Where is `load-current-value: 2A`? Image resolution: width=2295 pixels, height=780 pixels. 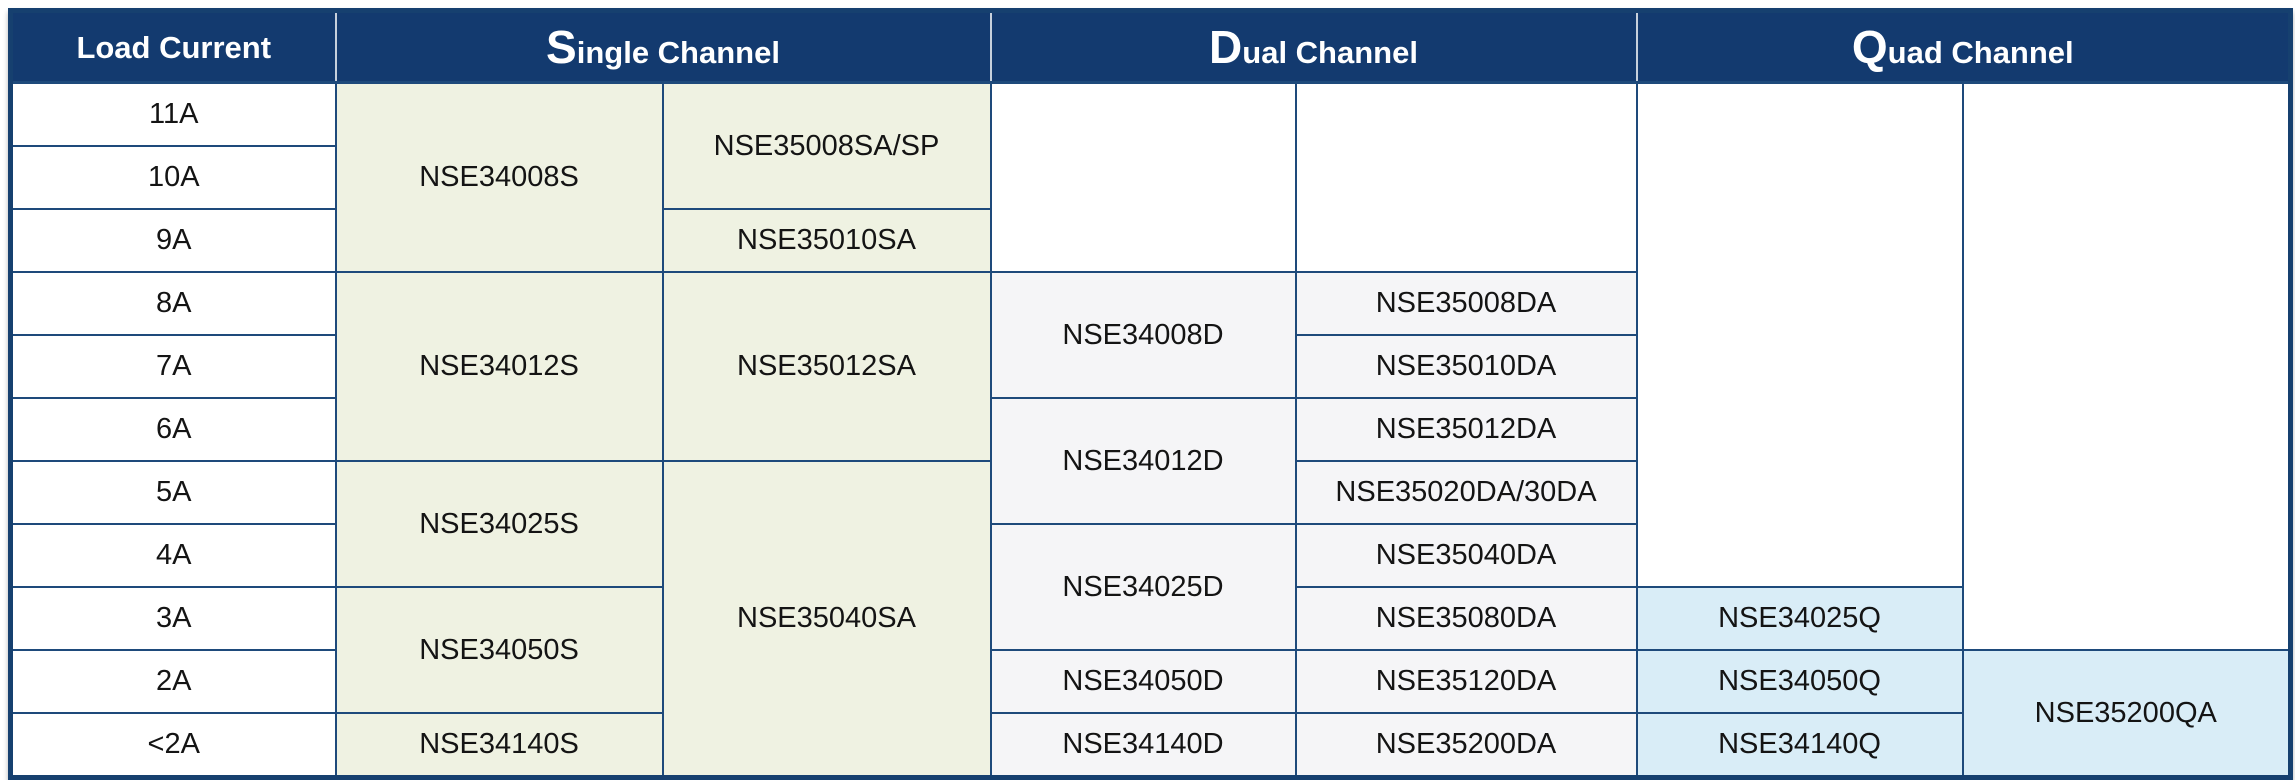
load-current-value: 2A is located at coordinates (173, 681).